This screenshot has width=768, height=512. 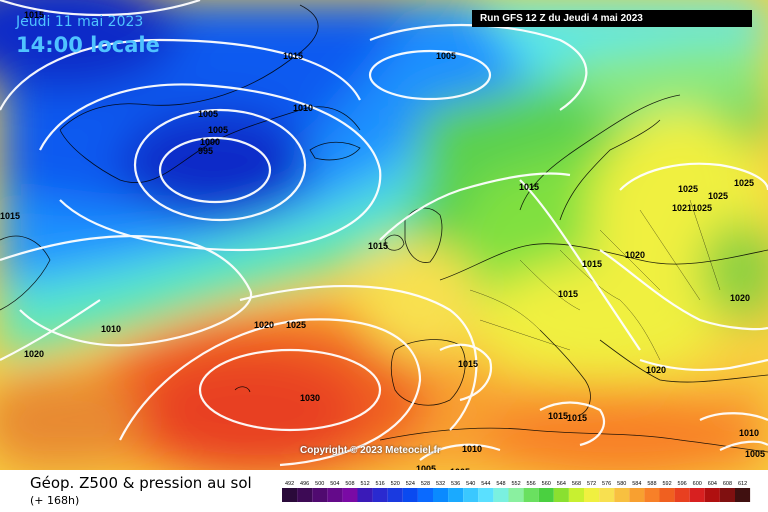 What do you see at coordinates (205, 151) in the screenshot?
I see `isobar-label: 995` at bounding box center [205, 151].